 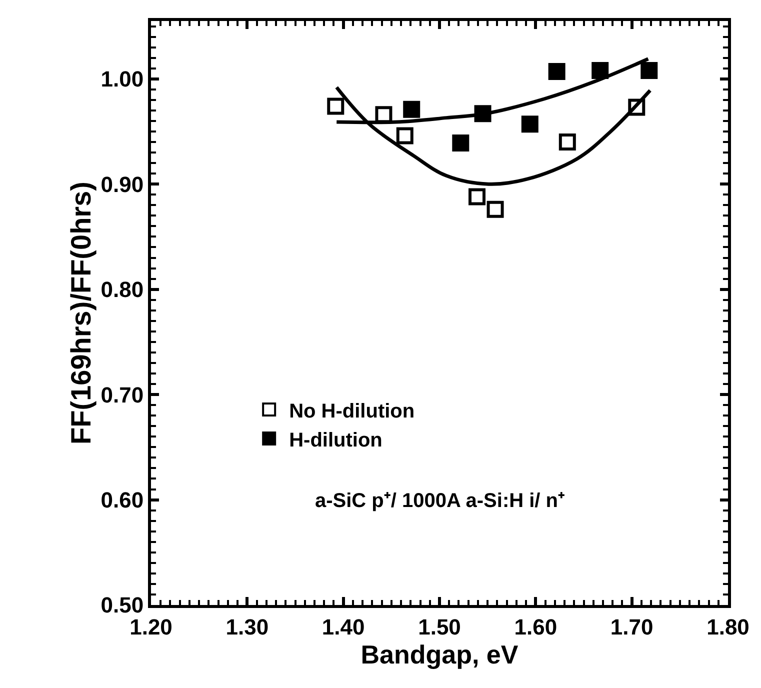 What do you see at coordinates (122, 499) in the screenshot?
I see `y-tick-label: 0.60` at bounding box center [122, 499].